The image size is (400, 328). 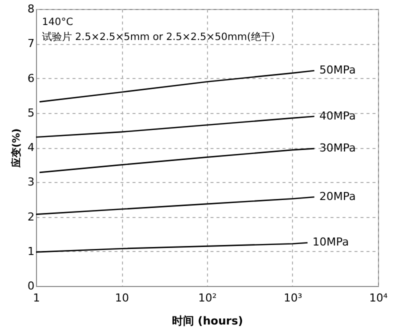 I want to click on y-tick-label: 5, so click(x=31, y=113).